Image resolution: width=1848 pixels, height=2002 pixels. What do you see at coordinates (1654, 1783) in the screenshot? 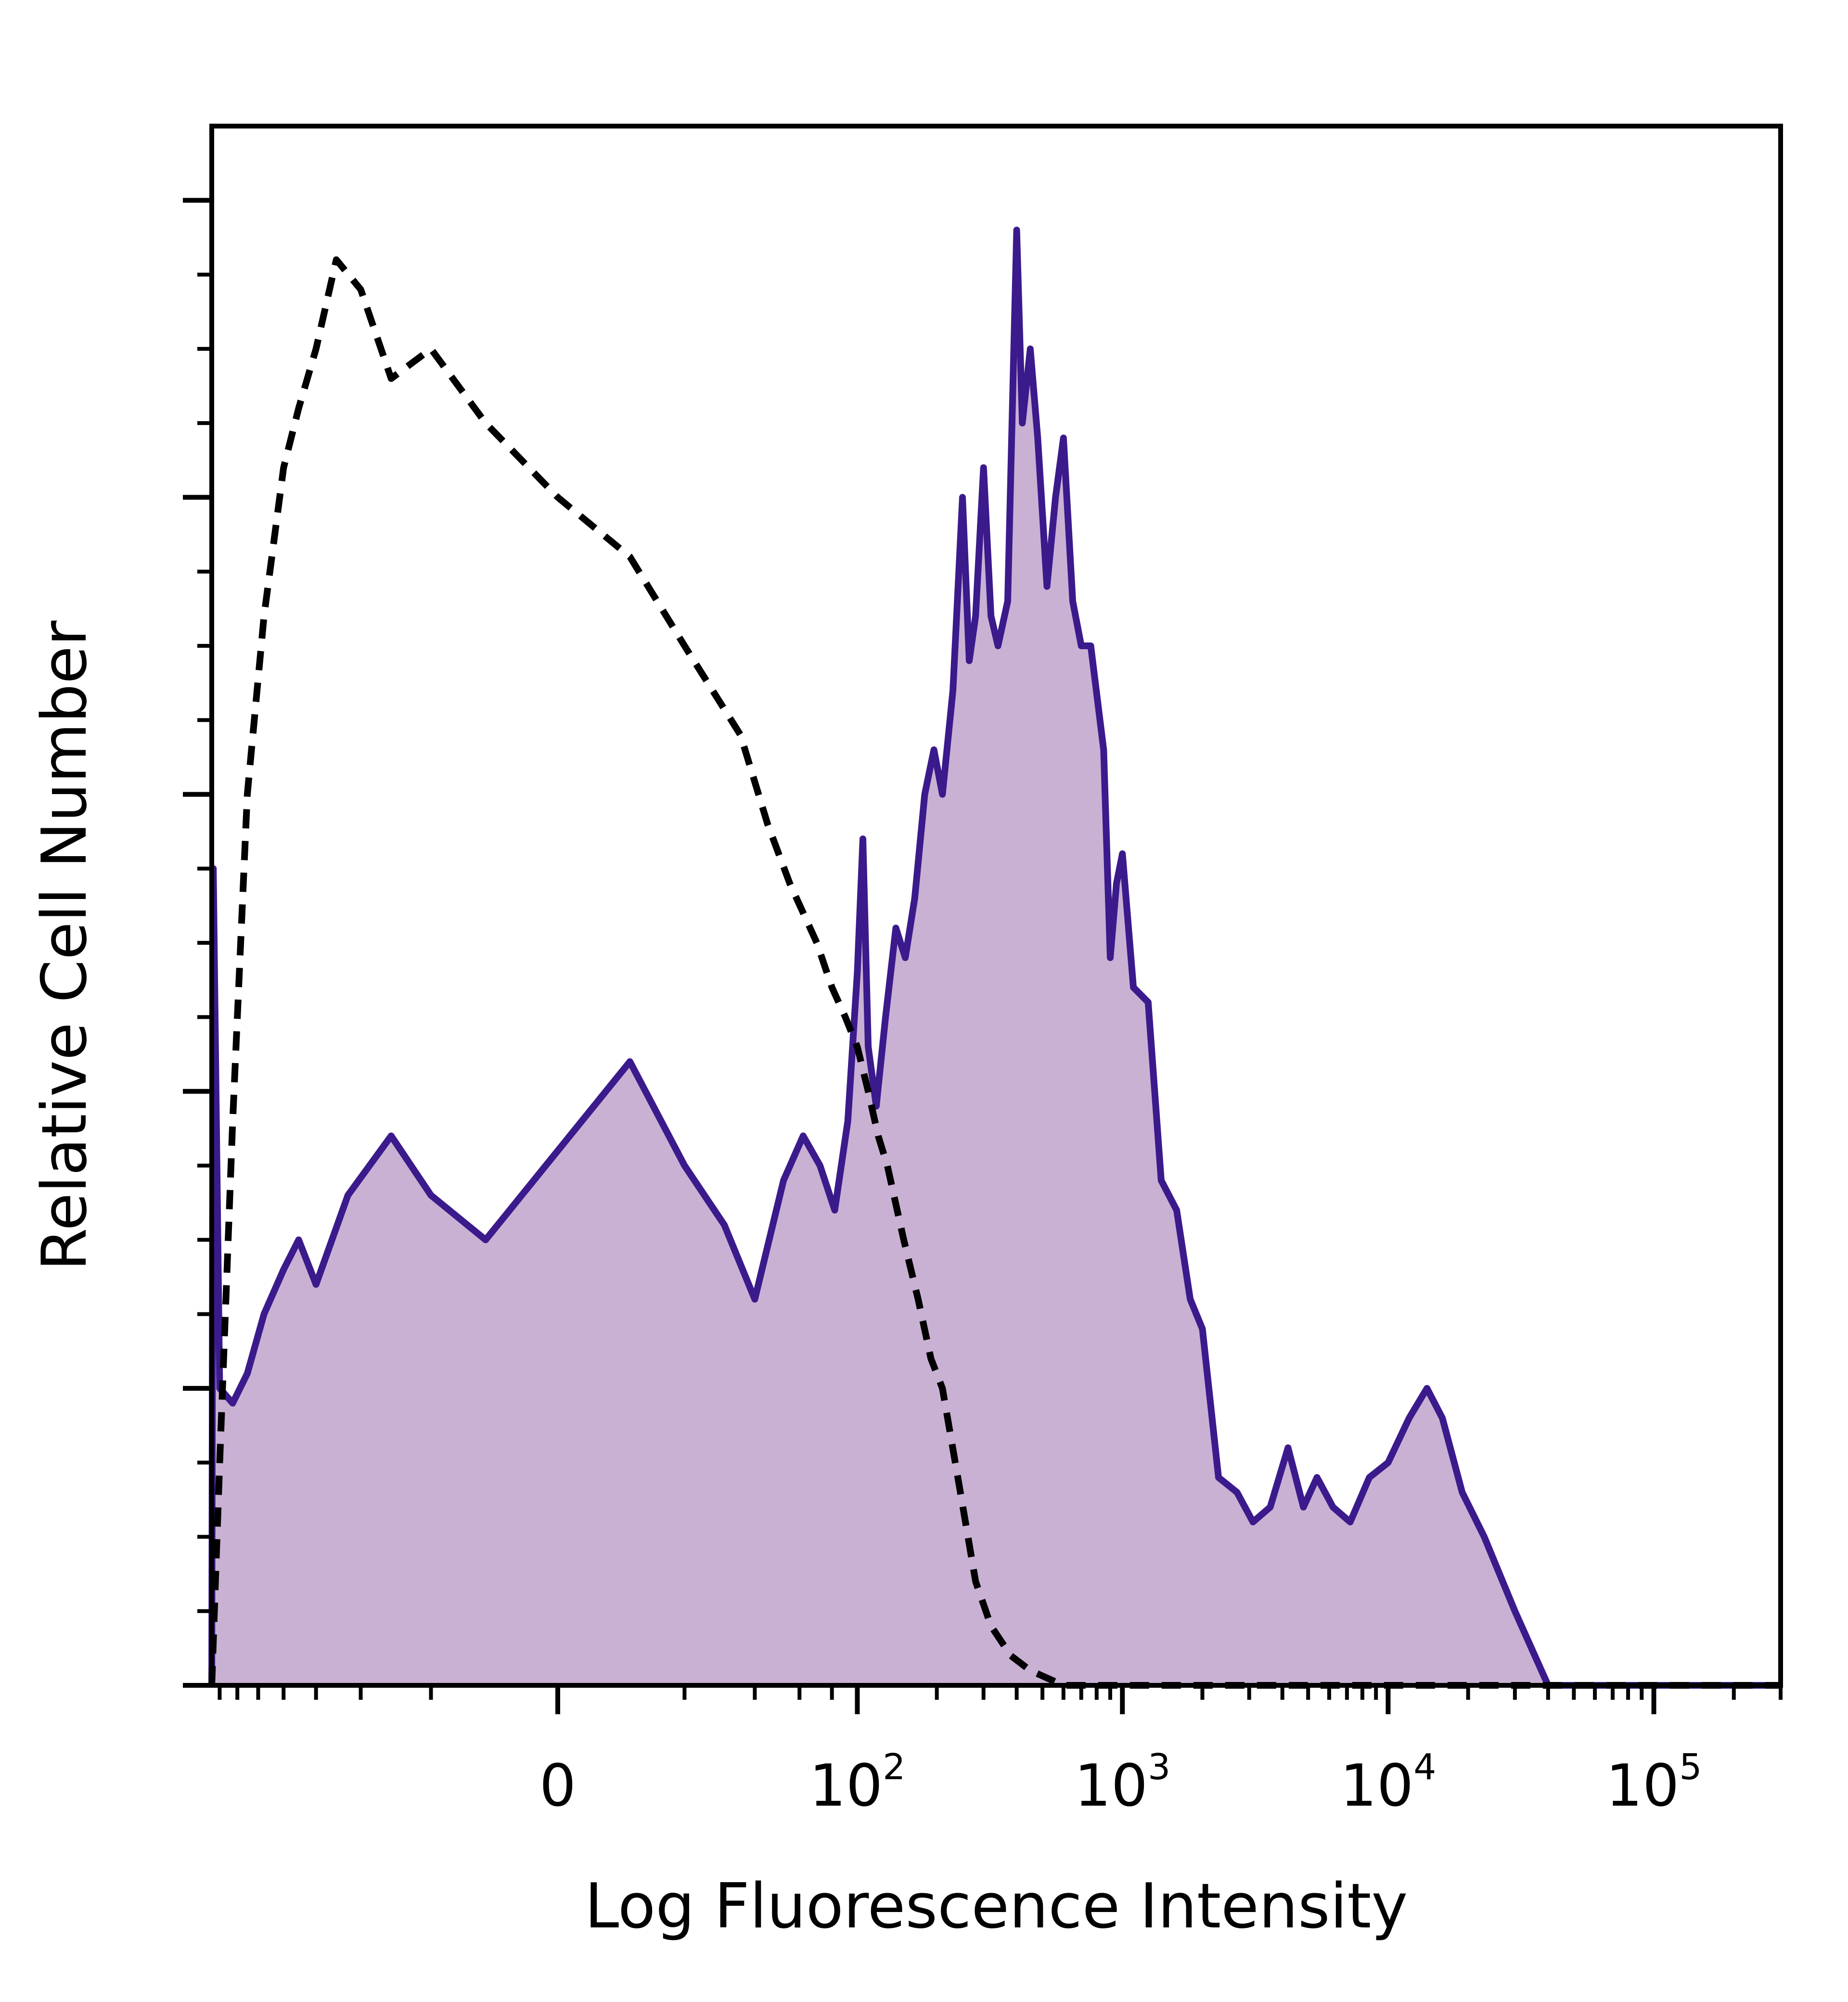
I see `x-tick-label: 10⁵` at bounding box center [1654, 1783].